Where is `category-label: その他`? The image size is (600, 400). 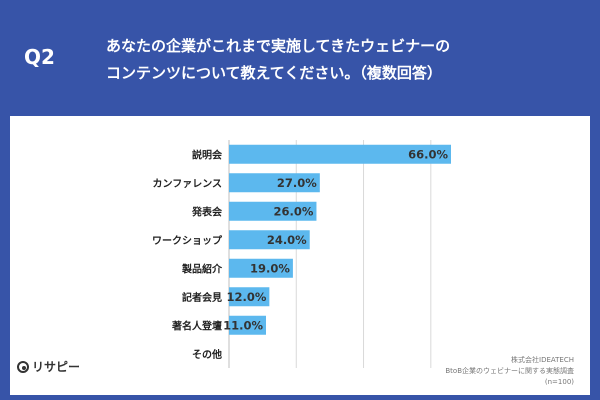
category-label: その他 is located at coordinates (207, 354).